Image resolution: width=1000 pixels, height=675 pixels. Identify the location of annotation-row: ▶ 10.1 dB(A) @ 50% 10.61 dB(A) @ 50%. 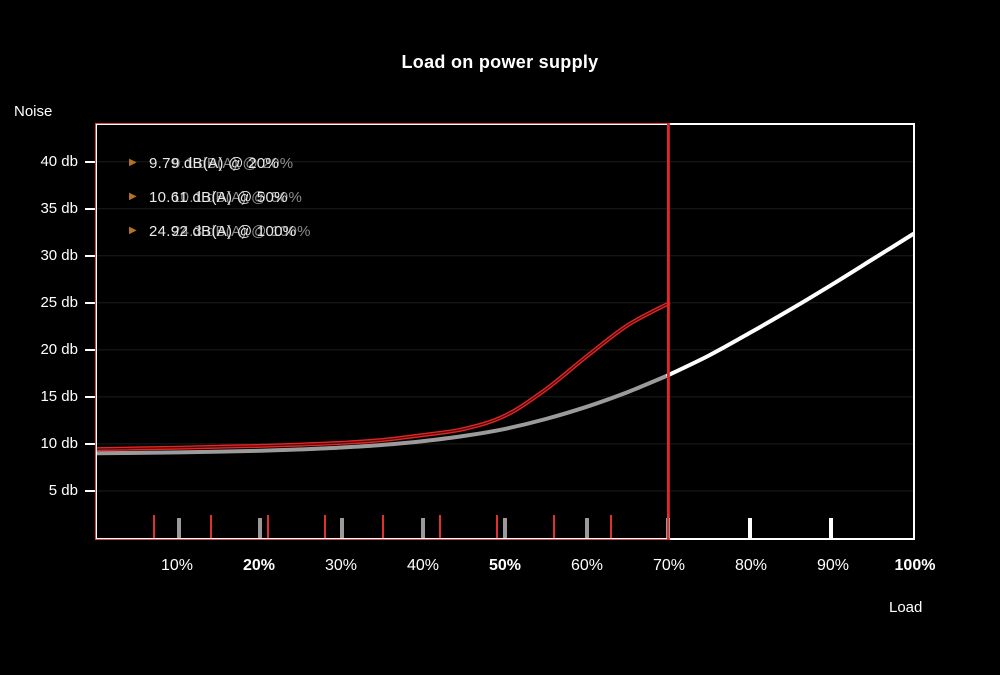
(344, 206).